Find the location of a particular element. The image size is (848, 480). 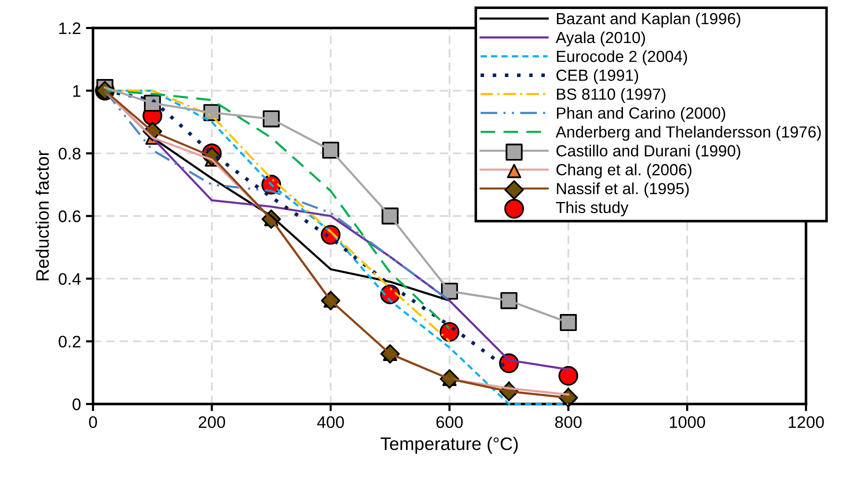

x-tick-label: 200 is located at coordinates (212, 422).